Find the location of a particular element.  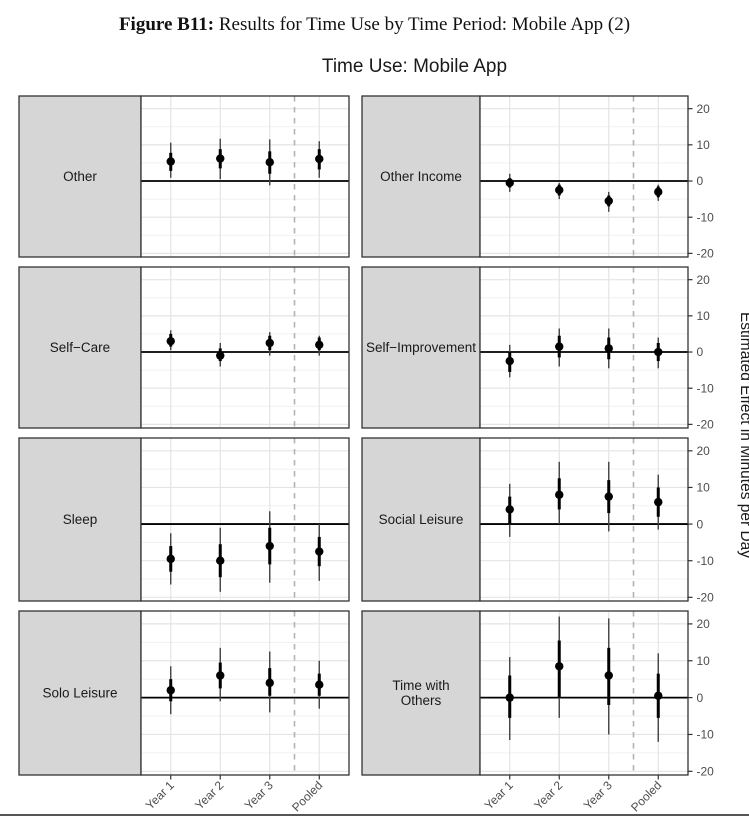

strip-label: Other is located at coordinates (80, 176).